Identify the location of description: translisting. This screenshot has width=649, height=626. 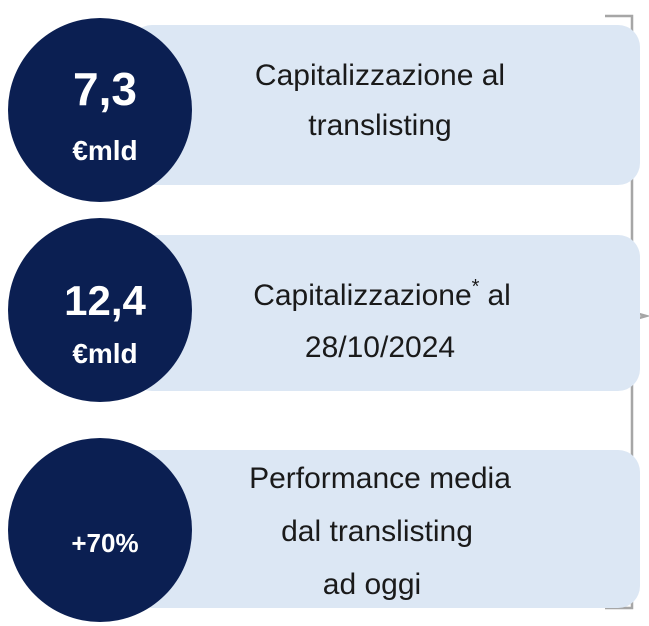
(379, 125).